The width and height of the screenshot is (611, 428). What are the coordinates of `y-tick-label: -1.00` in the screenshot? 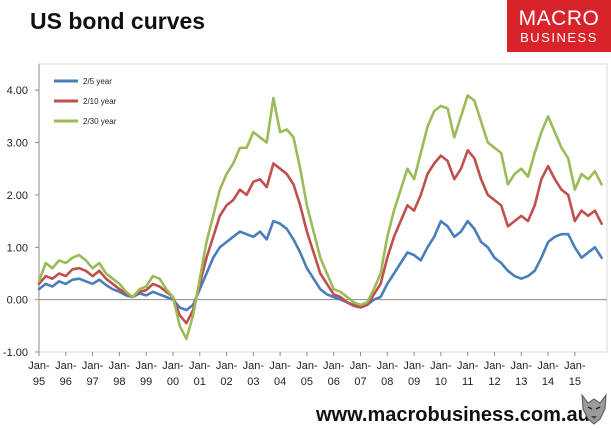 It's located at (15, 353).